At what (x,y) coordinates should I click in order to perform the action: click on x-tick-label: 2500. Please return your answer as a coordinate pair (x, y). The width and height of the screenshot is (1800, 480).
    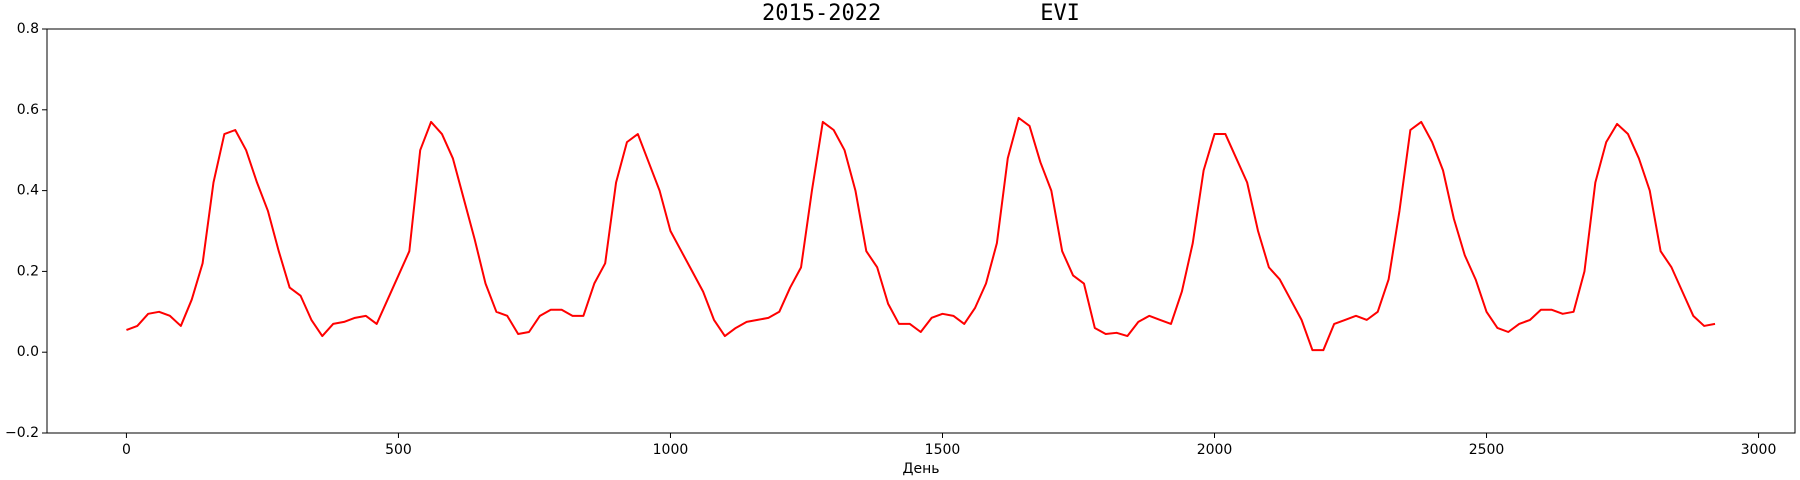
    Looking at the image, I should click on (1487, 450).